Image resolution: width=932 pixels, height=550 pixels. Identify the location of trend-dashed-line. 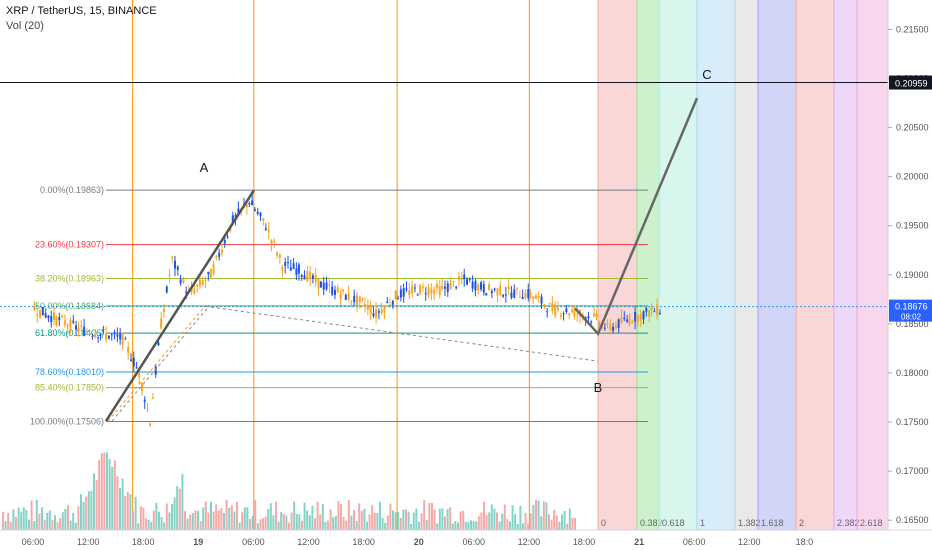
(160, 363).